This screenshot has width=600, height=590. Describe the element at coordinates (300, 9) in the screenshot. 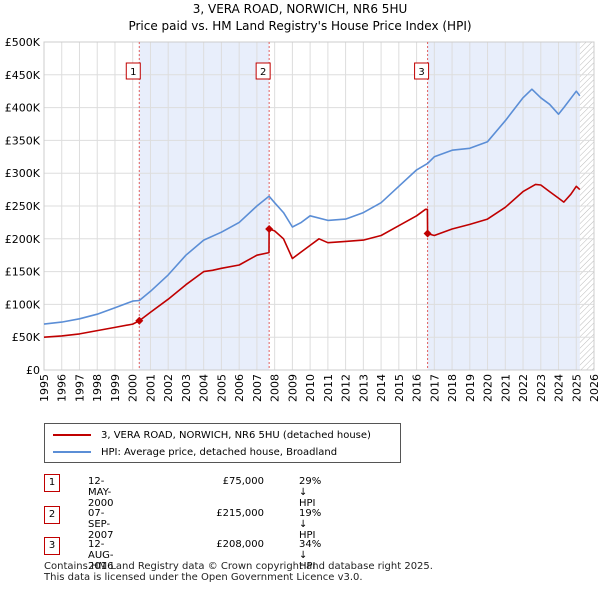

I see `chart-title: 3, VERA ROAD, NORWICH, NR6 5HU` at that location.